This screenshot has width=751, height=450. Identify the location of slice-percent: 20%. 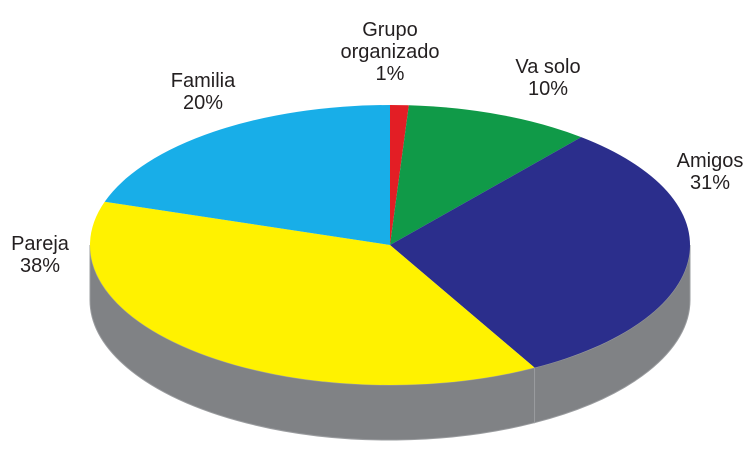
(203, 103).